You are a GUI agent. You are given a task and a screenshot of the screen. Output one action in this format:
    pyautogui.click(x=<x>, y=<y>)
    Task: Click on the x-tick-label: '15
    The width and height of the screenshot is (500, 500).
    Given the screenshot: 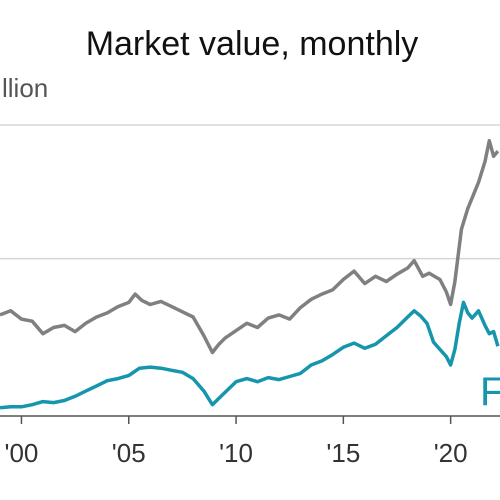 What is the action you would take?
    pyautogui.click(x=343, y=453)
    